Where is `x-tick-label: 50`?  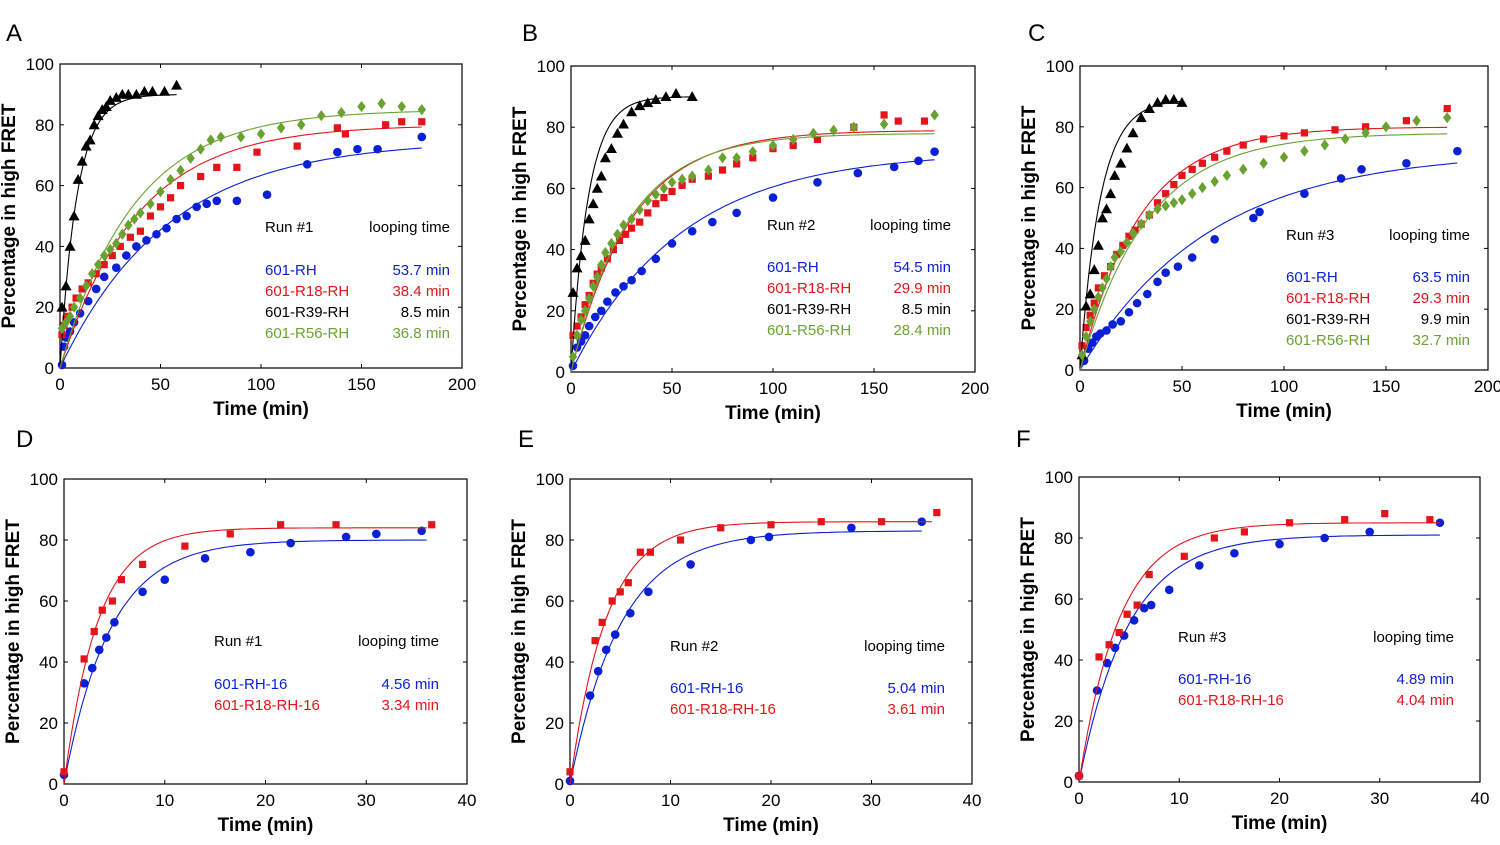
x-tick-label: 50 is located at coordinates (672, 388).